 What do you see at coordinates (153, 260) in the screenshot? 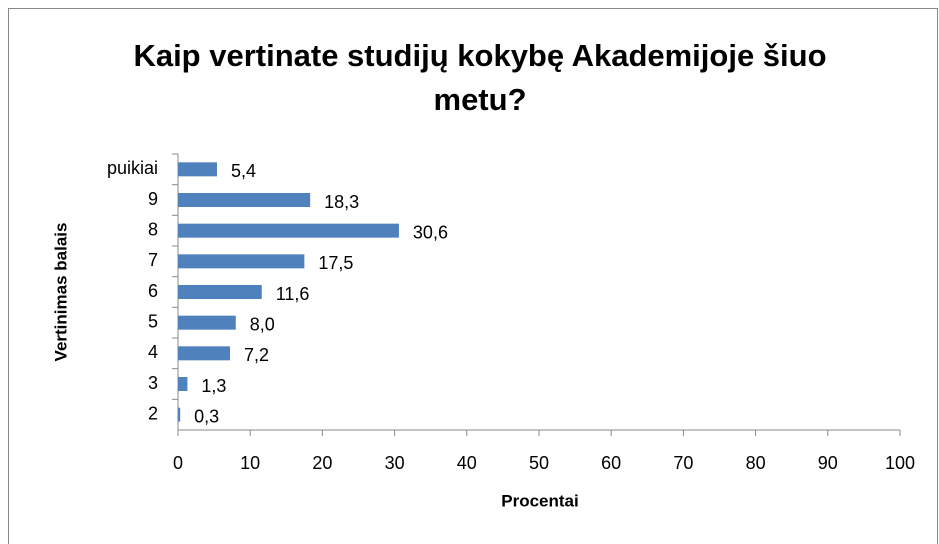
I see `y-tick-label: 7` at bounding box center [153, 260].